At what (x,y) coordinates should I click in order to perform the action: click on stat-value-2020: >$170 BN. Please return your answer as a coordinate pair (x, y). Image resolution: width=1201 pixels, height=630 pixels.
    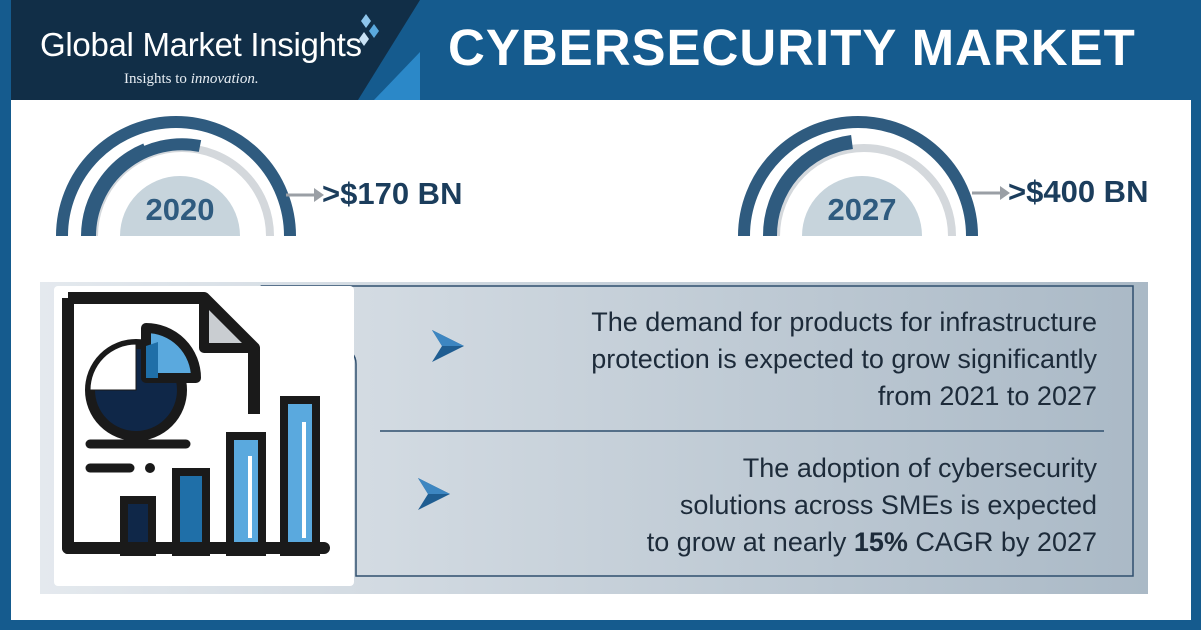
    Looking at the image, I should click on (392, 193).